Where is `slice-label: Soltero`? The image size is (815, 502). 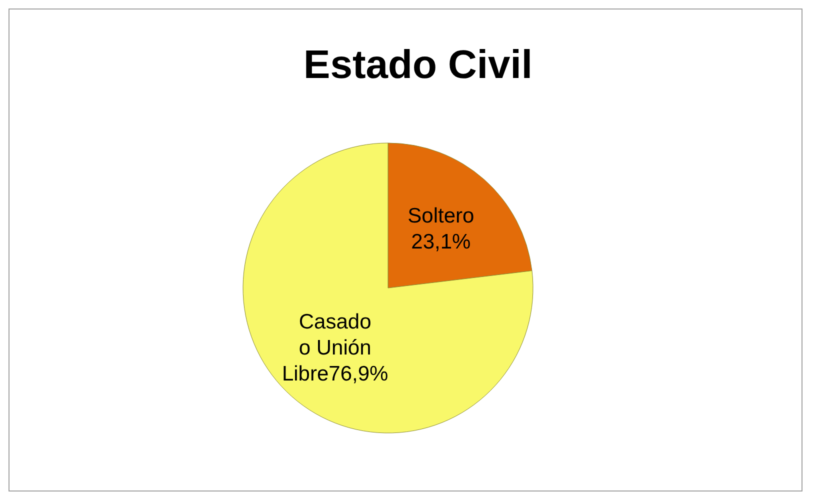
slice-label: Soltero is located at coordinates (441, 216).